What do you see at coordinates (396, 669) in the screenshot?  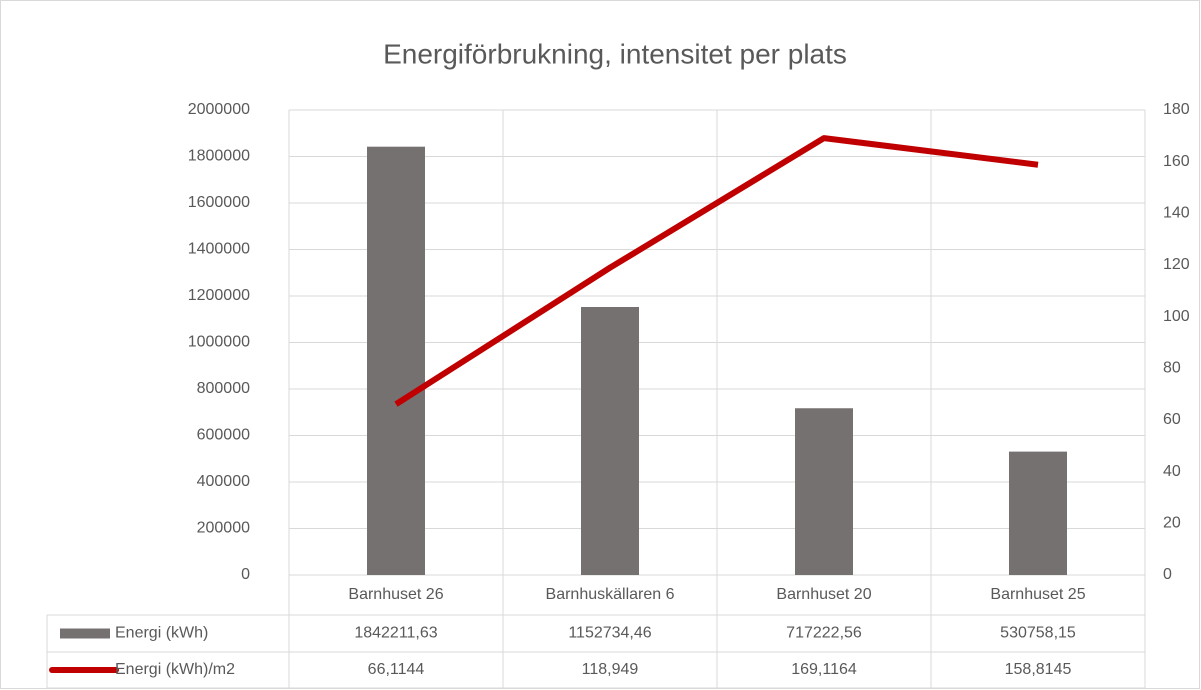 I see `table-value: 66,1144` at bounding box center [396, 669].